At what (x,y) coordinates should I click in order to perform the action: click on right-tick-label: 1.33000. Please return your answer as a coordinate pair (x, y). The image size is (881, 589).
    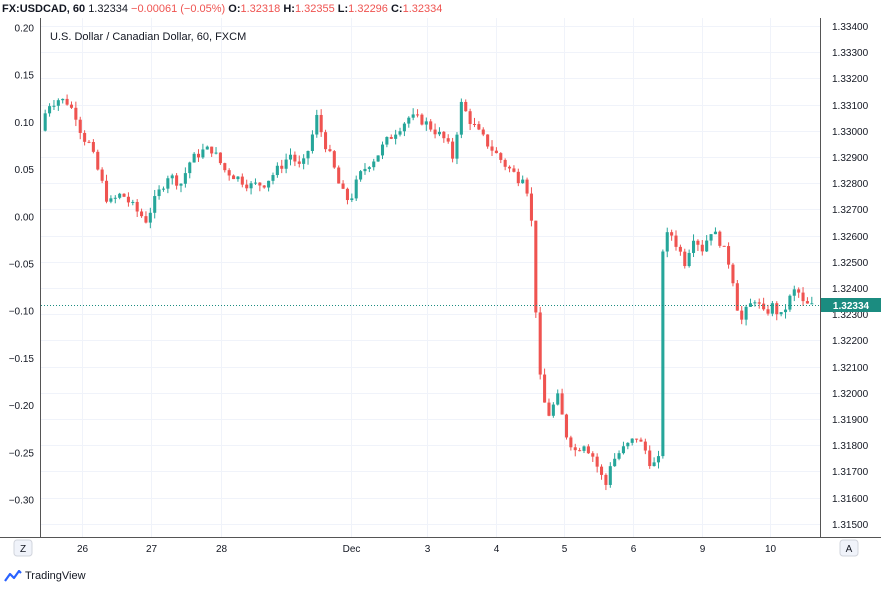
    Looking at the image, I should click on (850, 132).